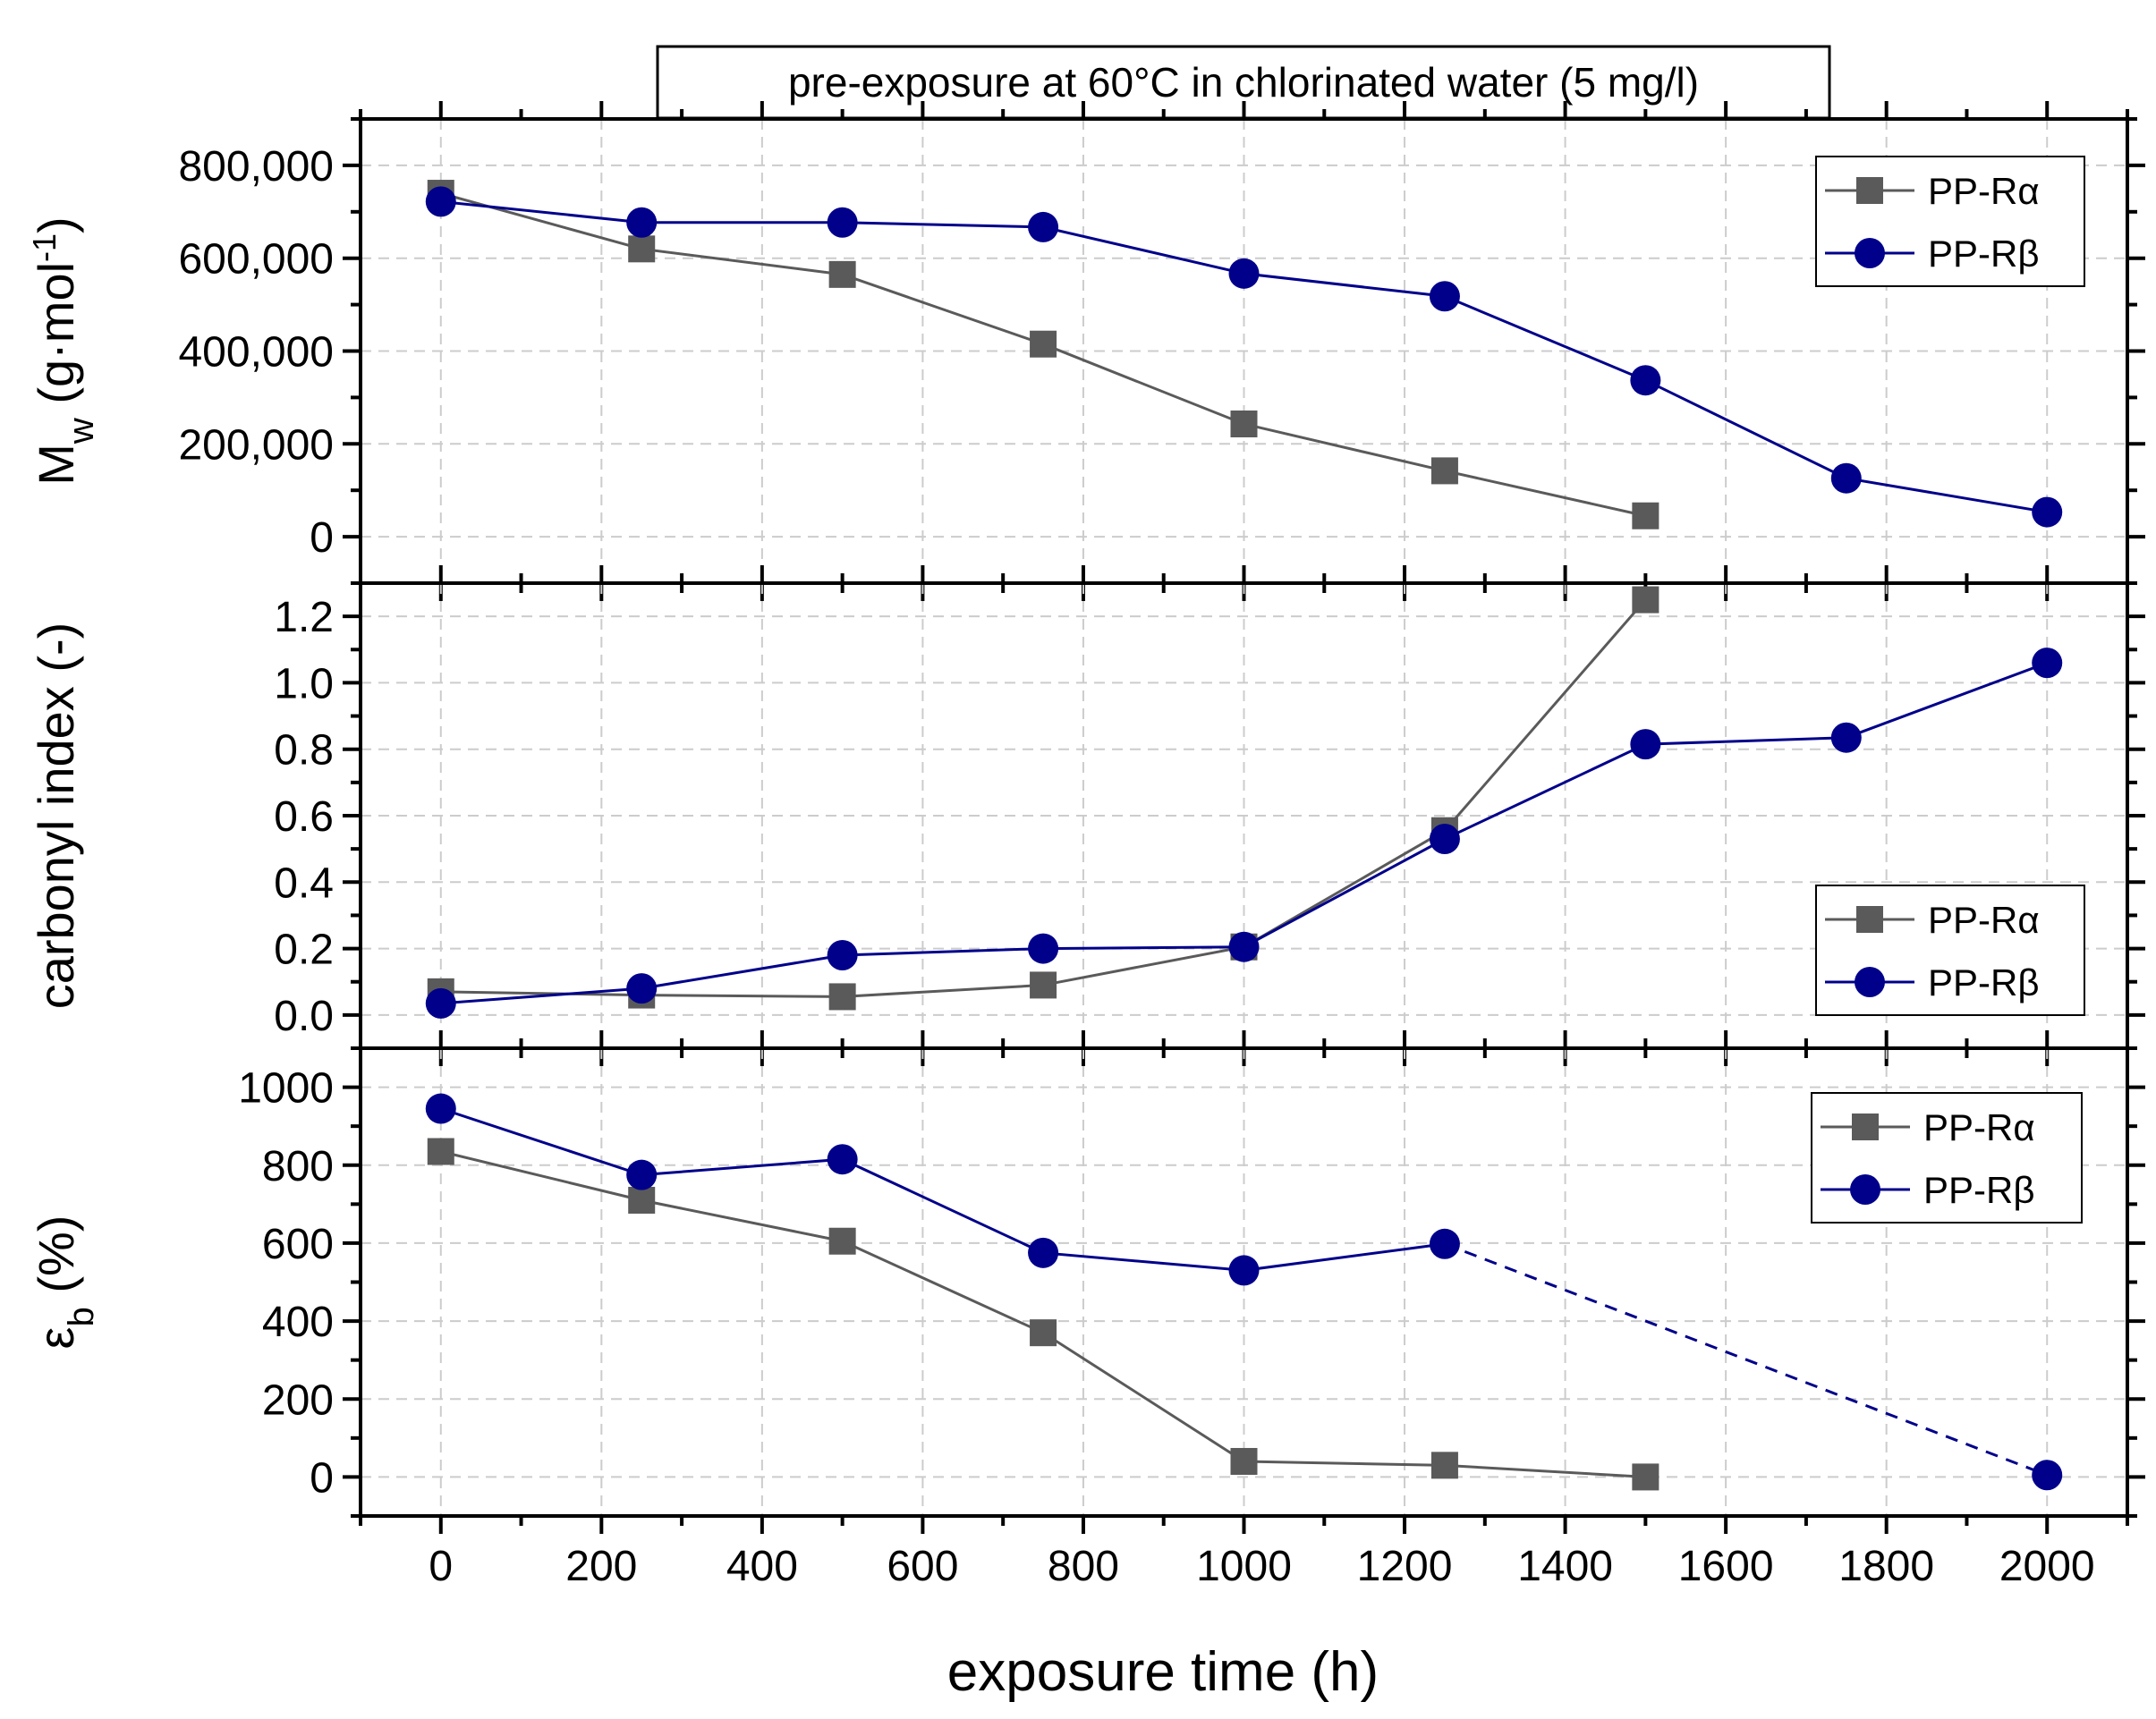  Describe the element at coordinates (286, 1089) in the screenshot. I see `y-tick-label: 1000` at that location.